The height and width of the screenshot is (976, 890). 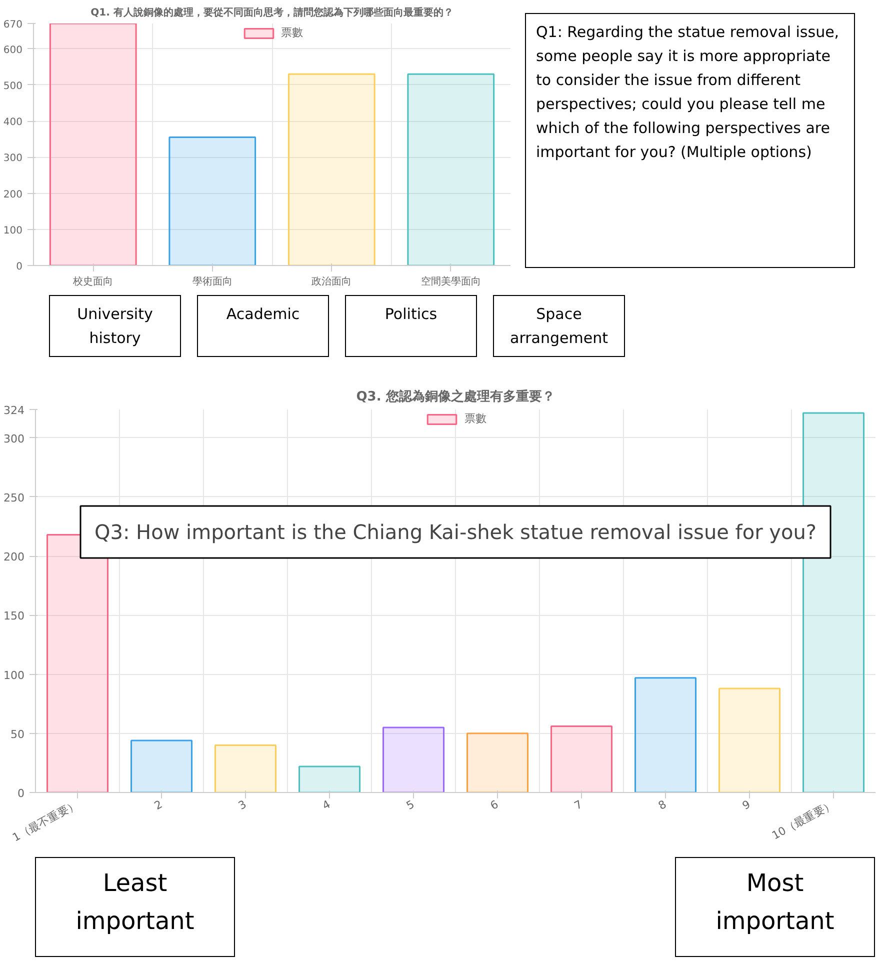 What do you see at coordinates (775, 903) in the screenshot?
I see `text: Most important` at bounding box center [775, 903].